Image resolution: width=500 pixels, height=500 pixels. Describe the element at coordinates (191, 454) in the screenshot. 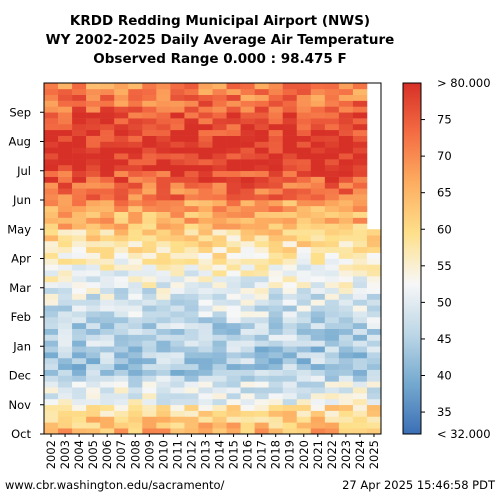

I see `x-tick-label-2012: 2012` at that location.